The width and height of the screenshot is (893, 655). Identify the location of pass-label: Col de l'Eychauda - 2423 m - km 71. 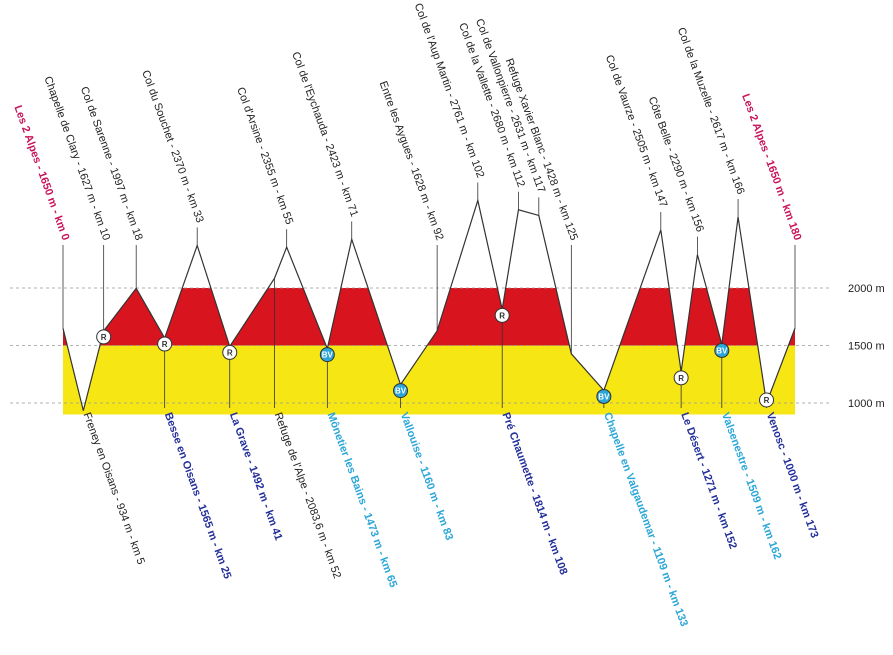
(324, 134).